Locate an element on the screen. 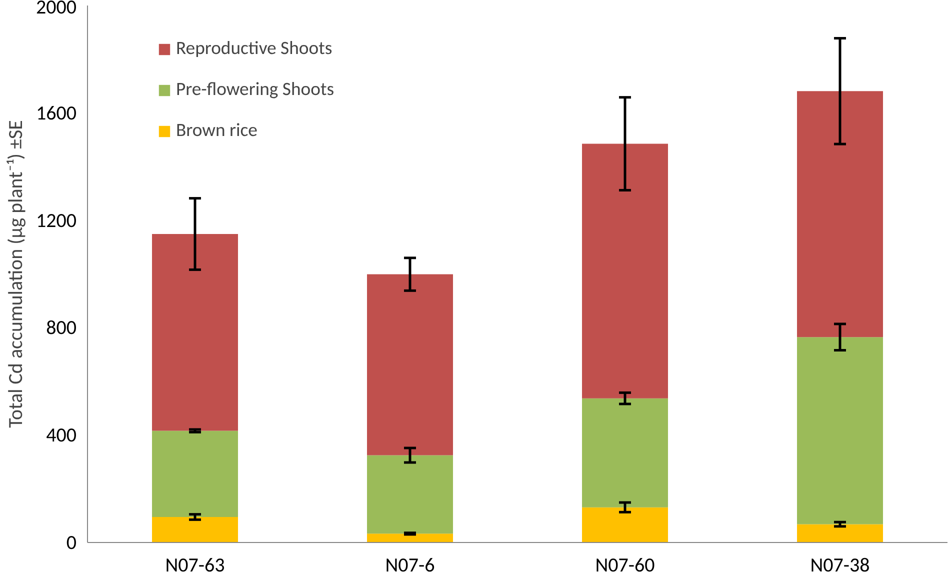 The width and height of the screenshot is (952, 580). x-tick-label: N07-60 is located at coordinates (625, 566).